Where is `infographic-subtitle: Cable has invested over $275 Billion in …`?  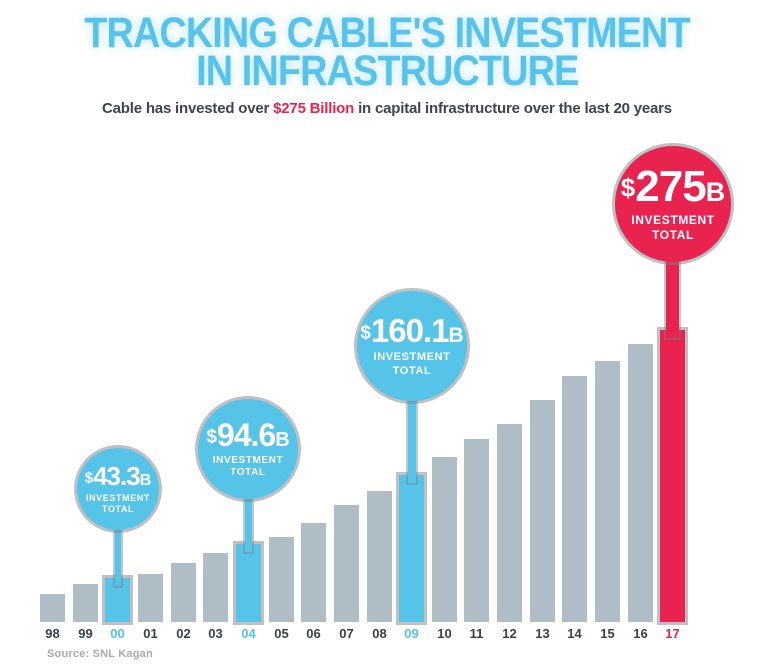
infographic-subtitle: Cable has invested over $275 Billion in … is located at coordinates (387, 108).